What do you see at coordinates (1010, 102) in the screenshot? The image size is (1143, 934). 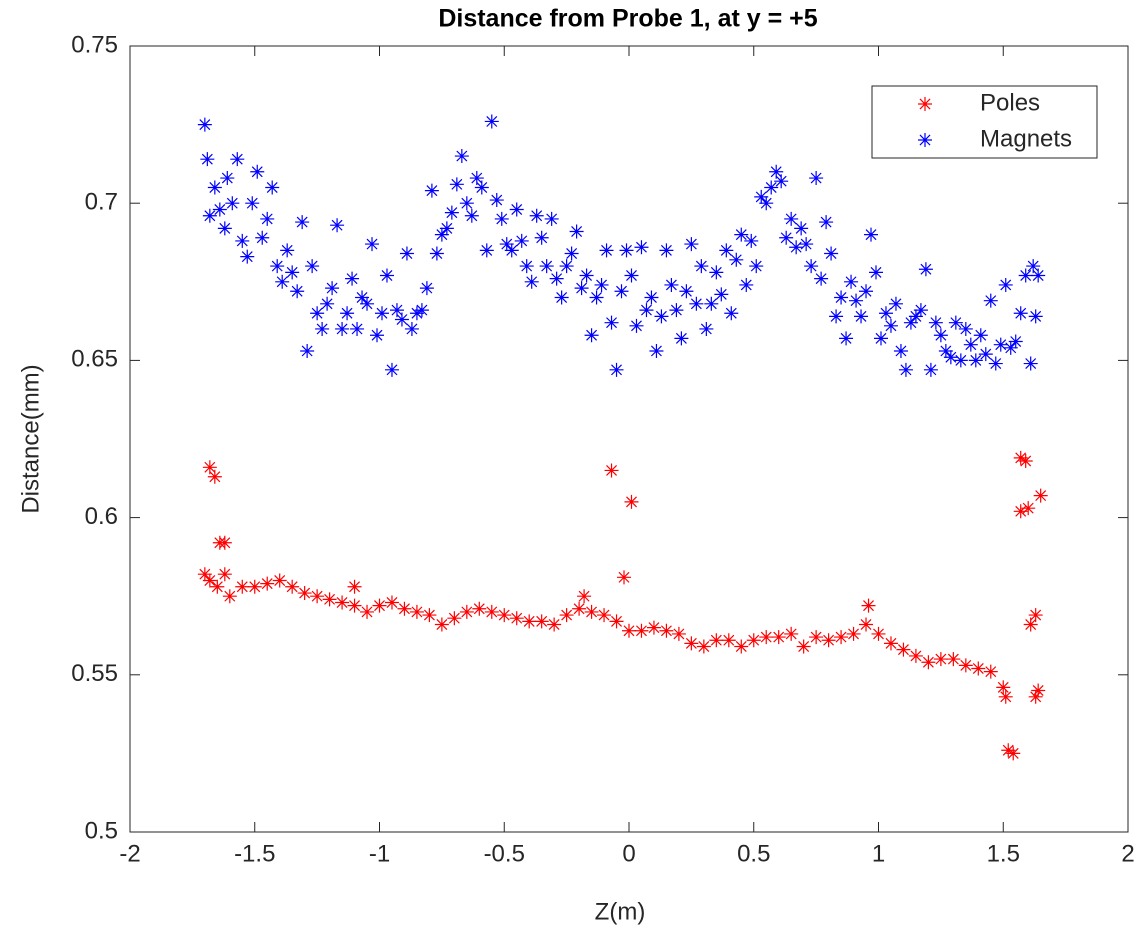 I see `legend-label: Poles` at bounding box center [1010, 102].